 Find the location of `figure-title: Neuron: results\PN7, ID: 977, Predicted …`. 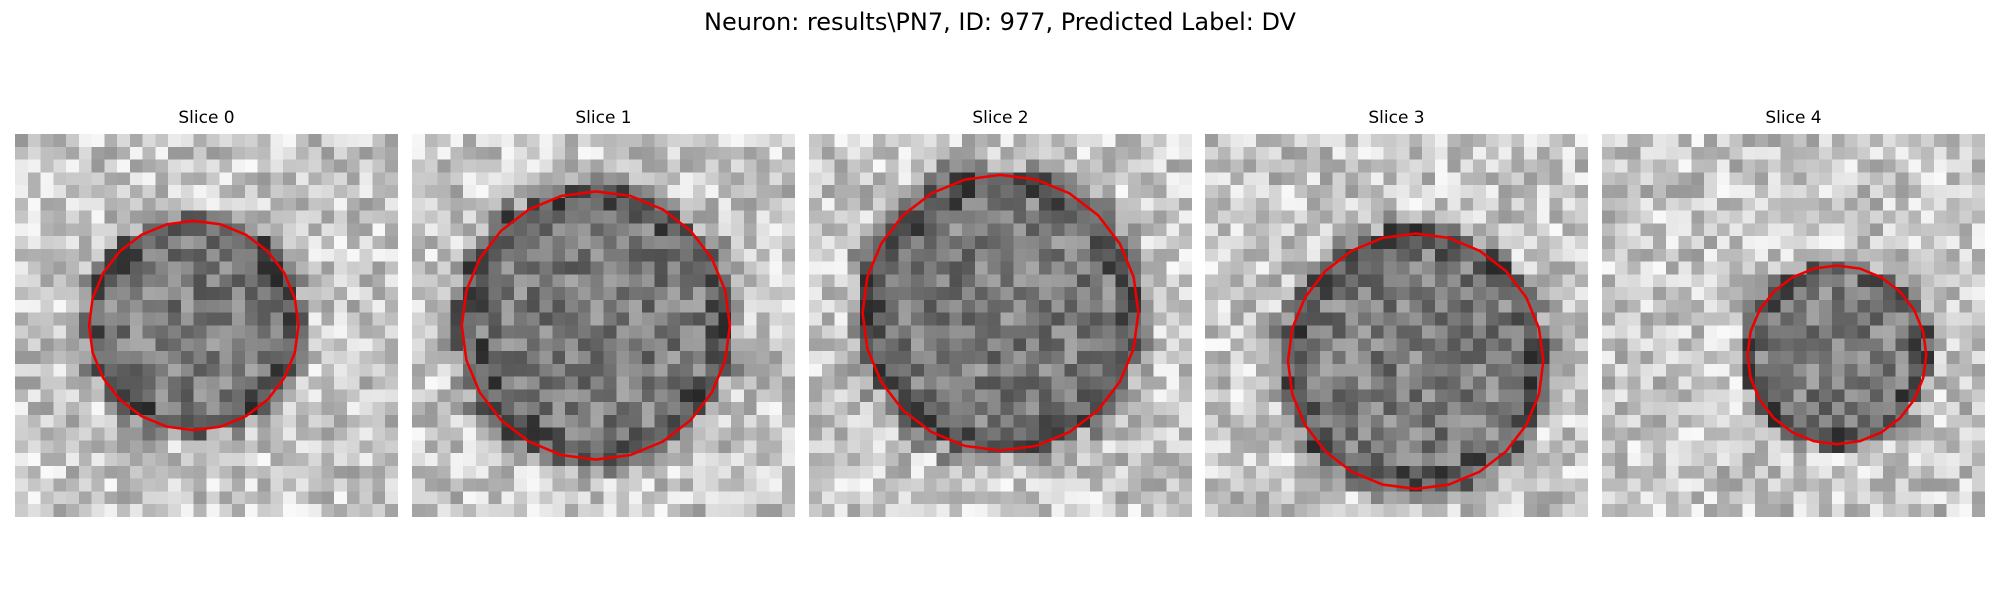

figure-title: Neuron: results\PN7, ID: 977, Predicted … is located at coordinates (1000, 22).